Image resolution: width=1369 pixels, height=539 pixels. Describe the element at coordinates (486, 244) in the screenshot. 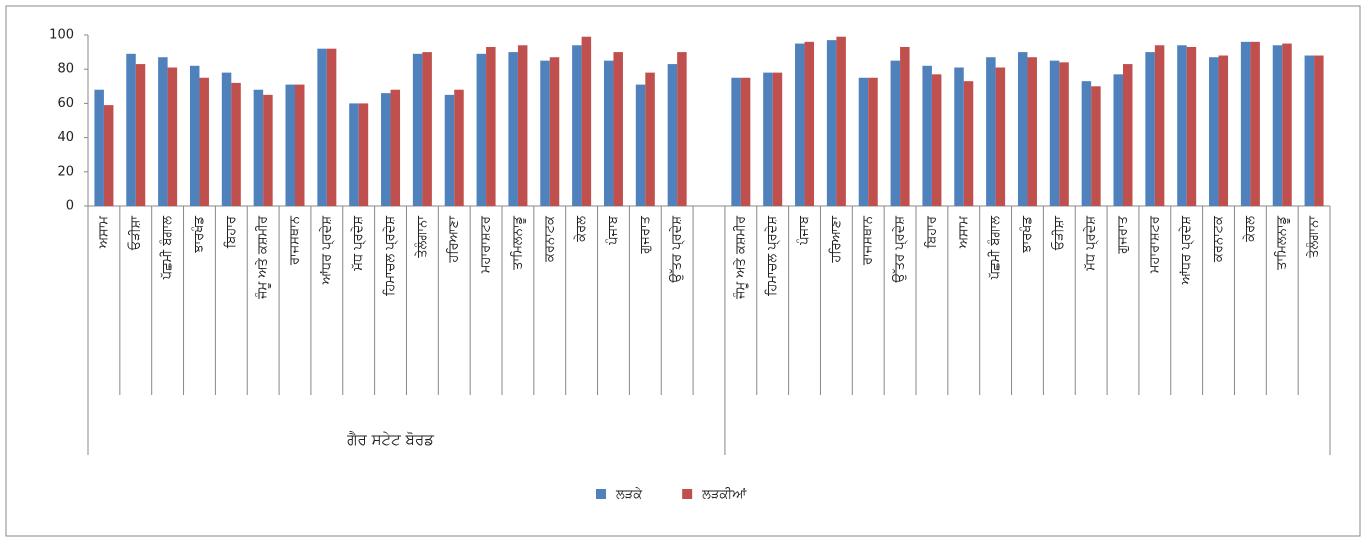

I see `x-tick-label: ਮਹਾਰਾਸ਼ਟਰ` at that location.